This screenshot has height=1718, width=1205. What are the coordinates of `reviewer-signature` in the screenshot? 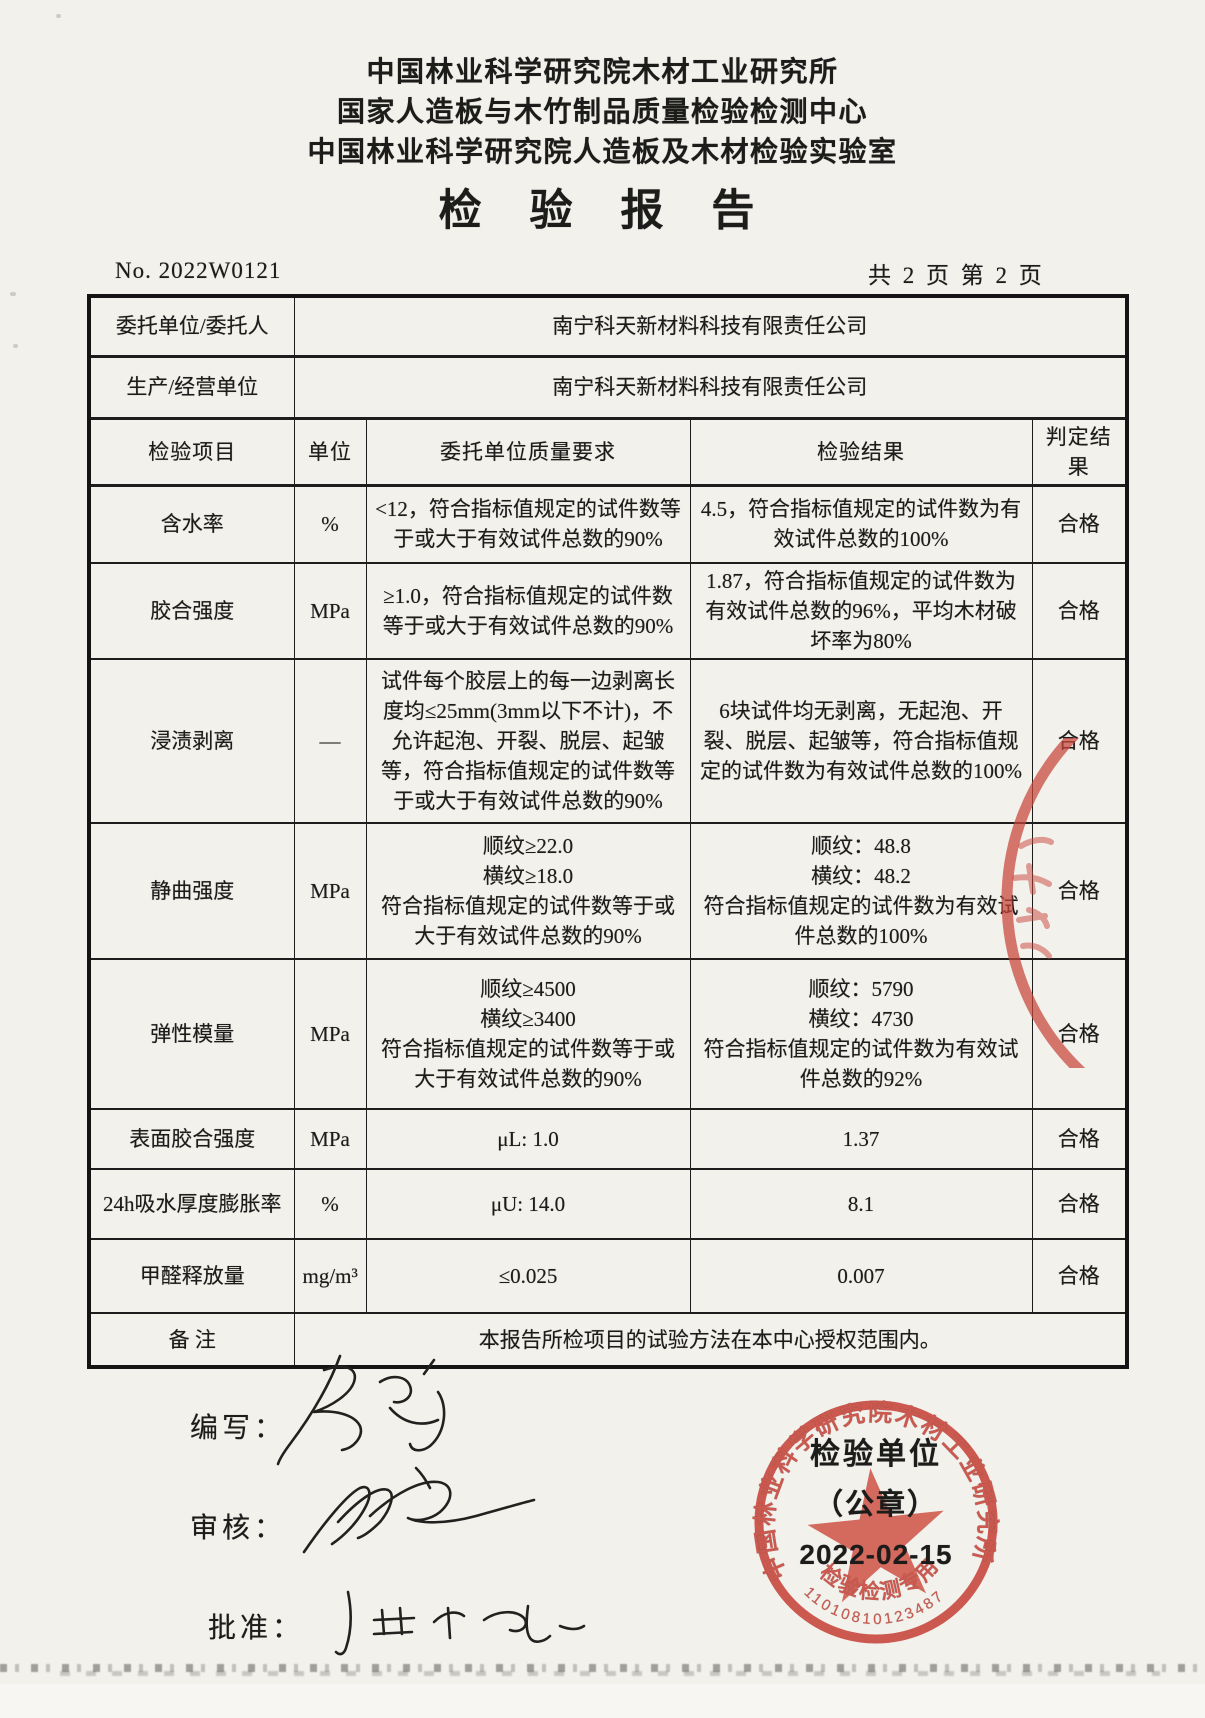 It's located at (419, 1510).